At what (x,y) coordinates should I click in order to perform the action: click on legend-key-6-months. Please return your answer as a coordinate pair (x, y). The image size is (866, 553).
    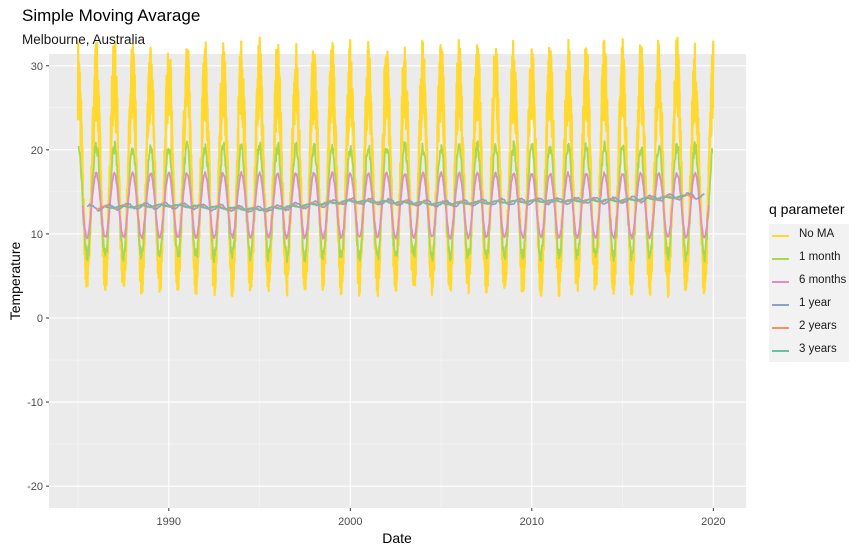
    Looking at the image, I should click on (780, 282).